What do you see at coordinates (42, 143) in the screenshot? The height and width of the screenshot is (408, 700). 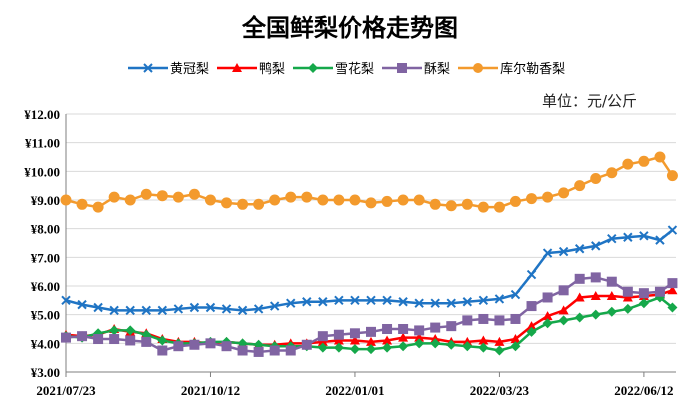 I see `y-tick-label: ¥11.00` at bounding box center [42, 143].